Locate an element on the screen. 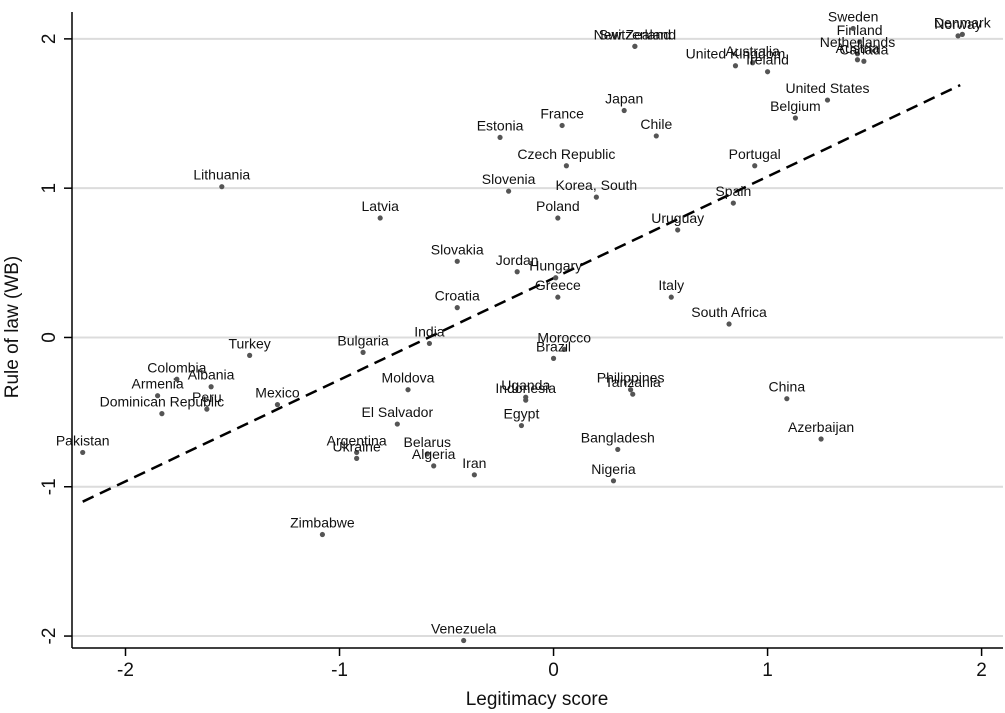 This screenshot has height=713, width=1005. data-point-label: United States is located at coordinates (827, 88).